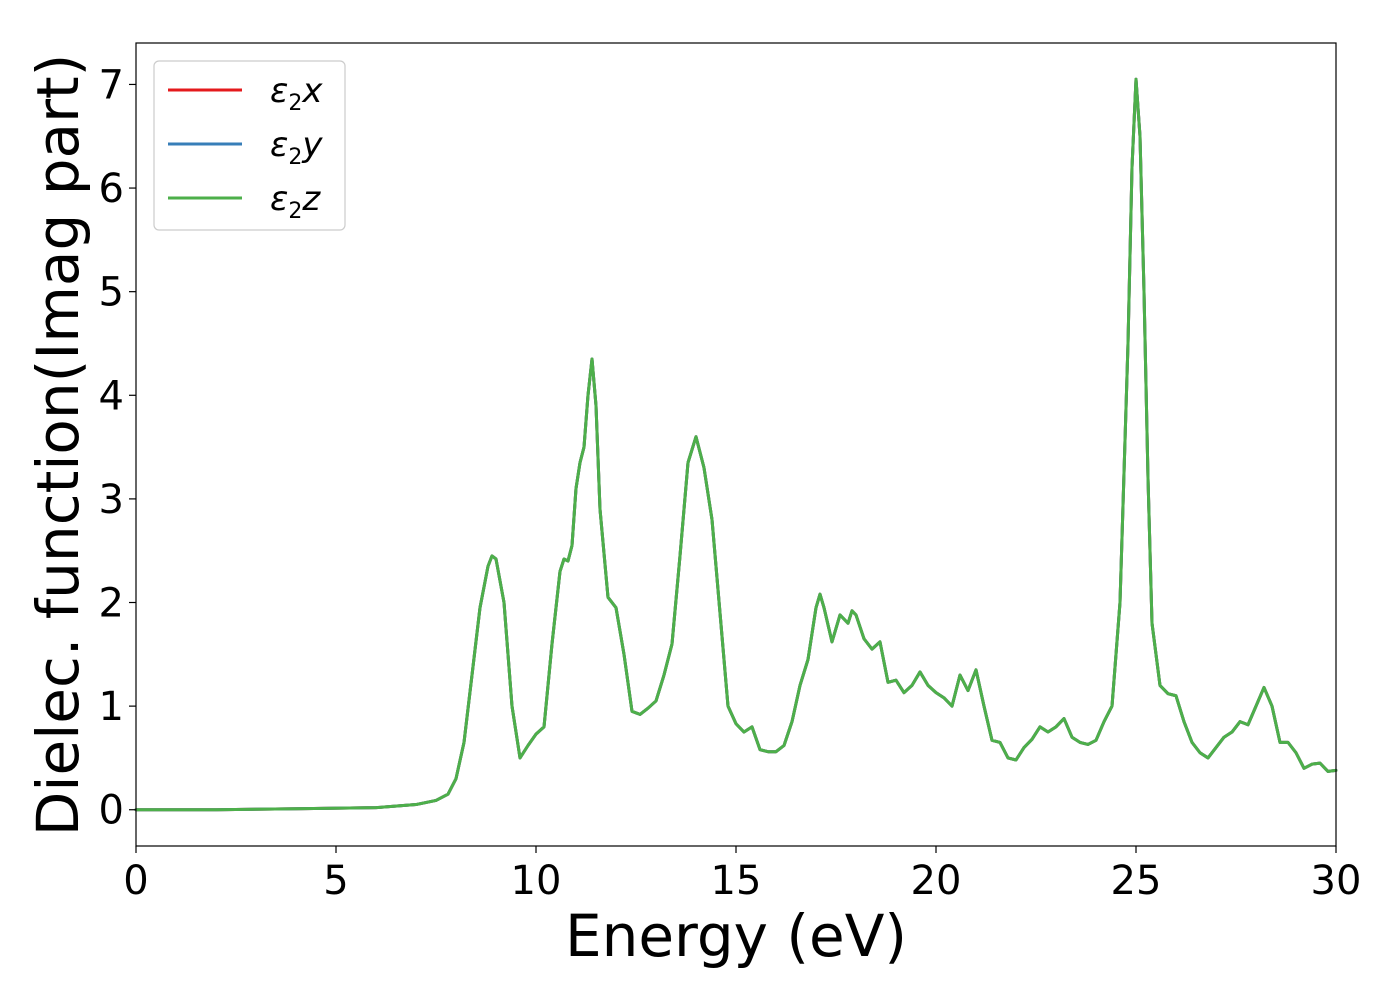  What do you see at coordinates (736, 936) in the screenshot?
I see `x-axis-title: Energy (eV)` at bounding box center [736, 936].